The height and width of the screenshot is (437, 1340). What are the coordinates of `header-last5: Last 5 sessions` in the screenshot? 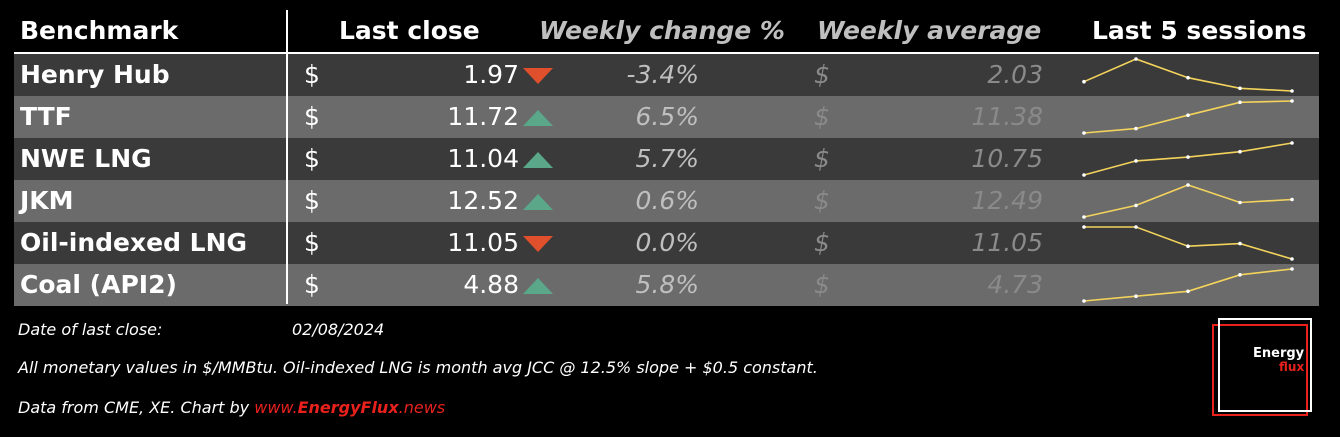 It's located at (1199, 30).